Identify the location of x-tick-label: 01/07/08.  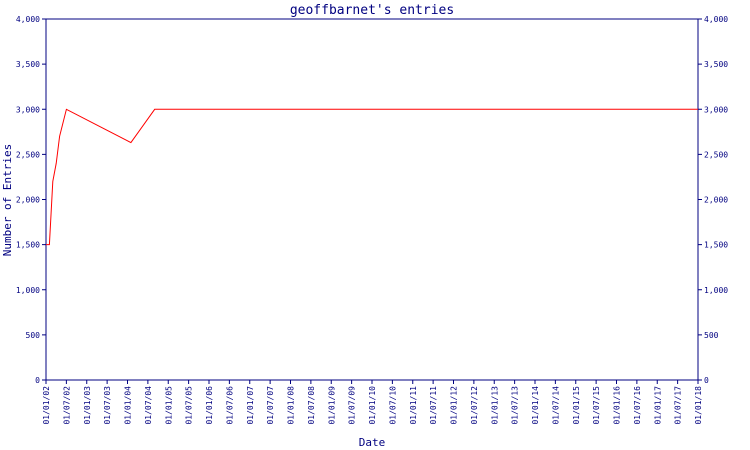
(311, 405).